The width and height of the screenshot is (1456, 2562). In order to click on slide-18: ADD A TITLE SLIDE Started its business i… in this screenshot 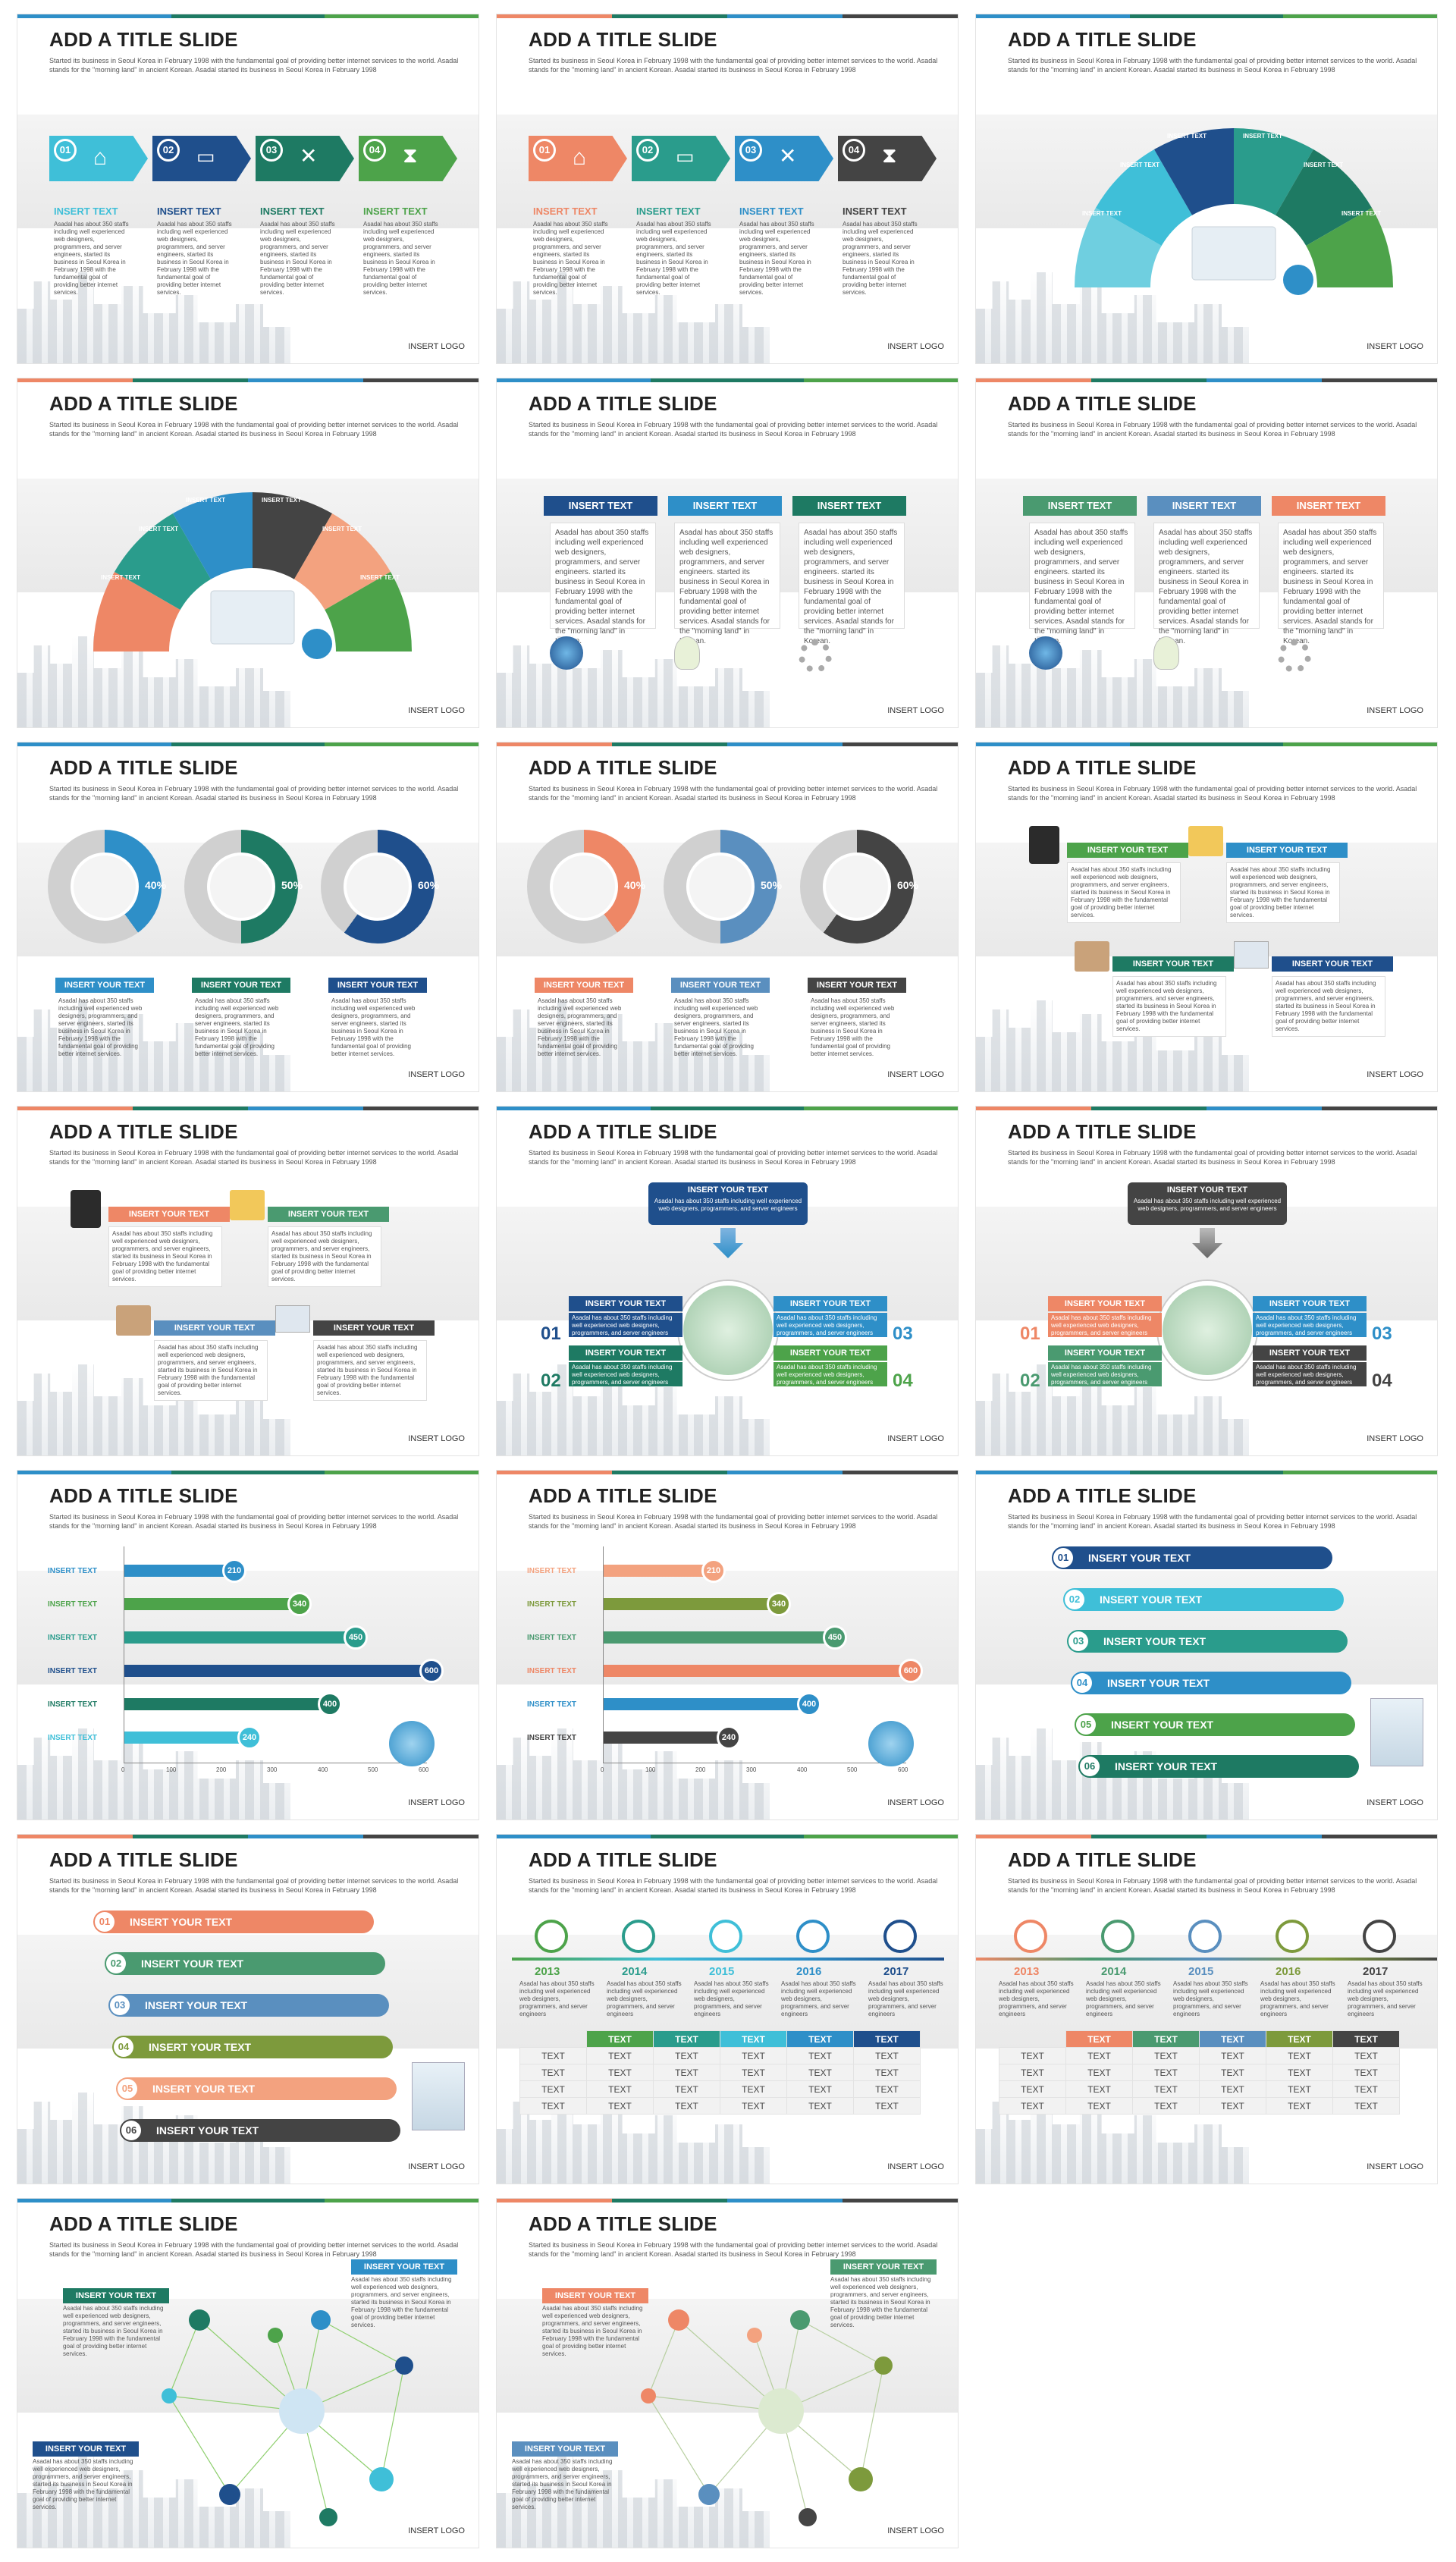, I will do `click(1206, 2009)`.